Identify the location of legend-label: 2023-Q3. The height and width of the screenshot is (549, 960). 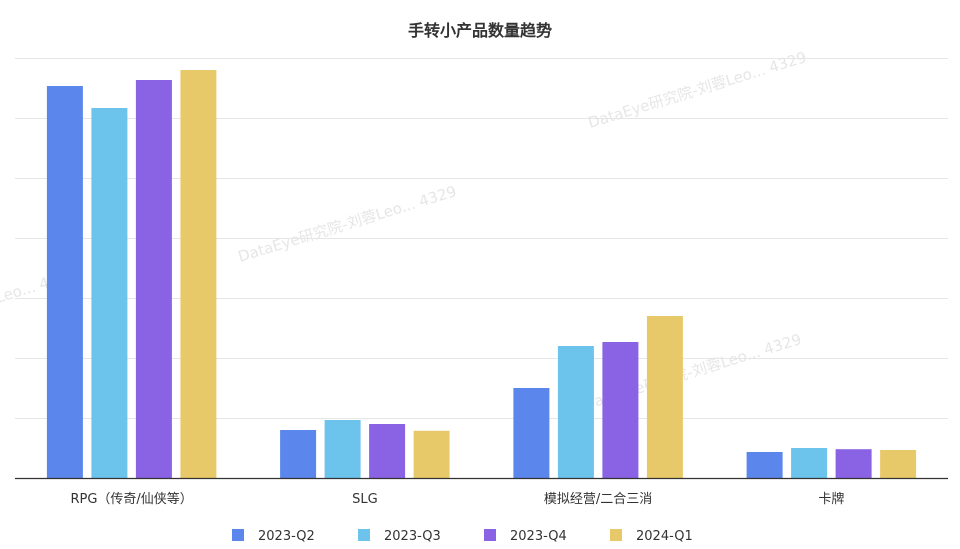
(412, 536).